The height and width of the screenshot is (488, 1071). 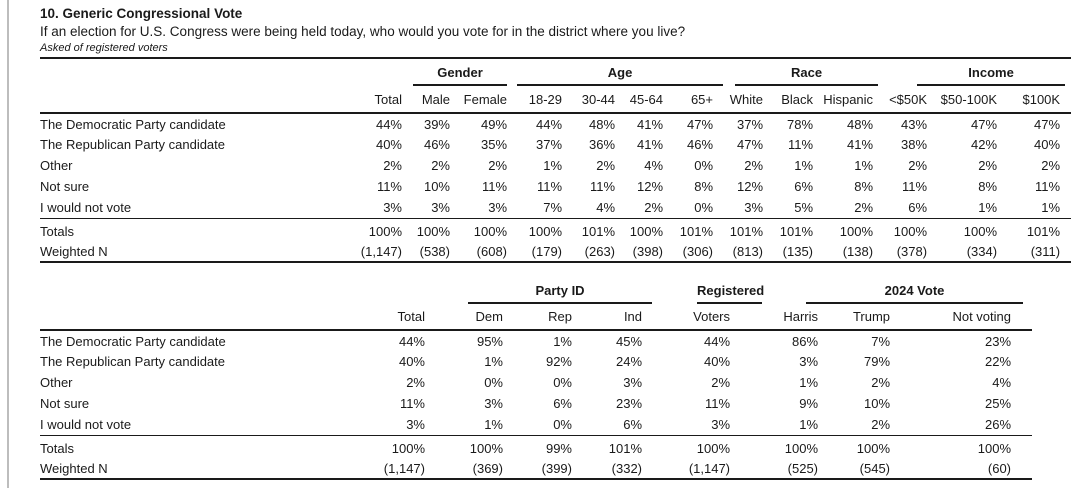 What do you see at coordinates (961, 425) in the screenshot?
I see `cell-value: 26%` at bounding box center [961, 425].